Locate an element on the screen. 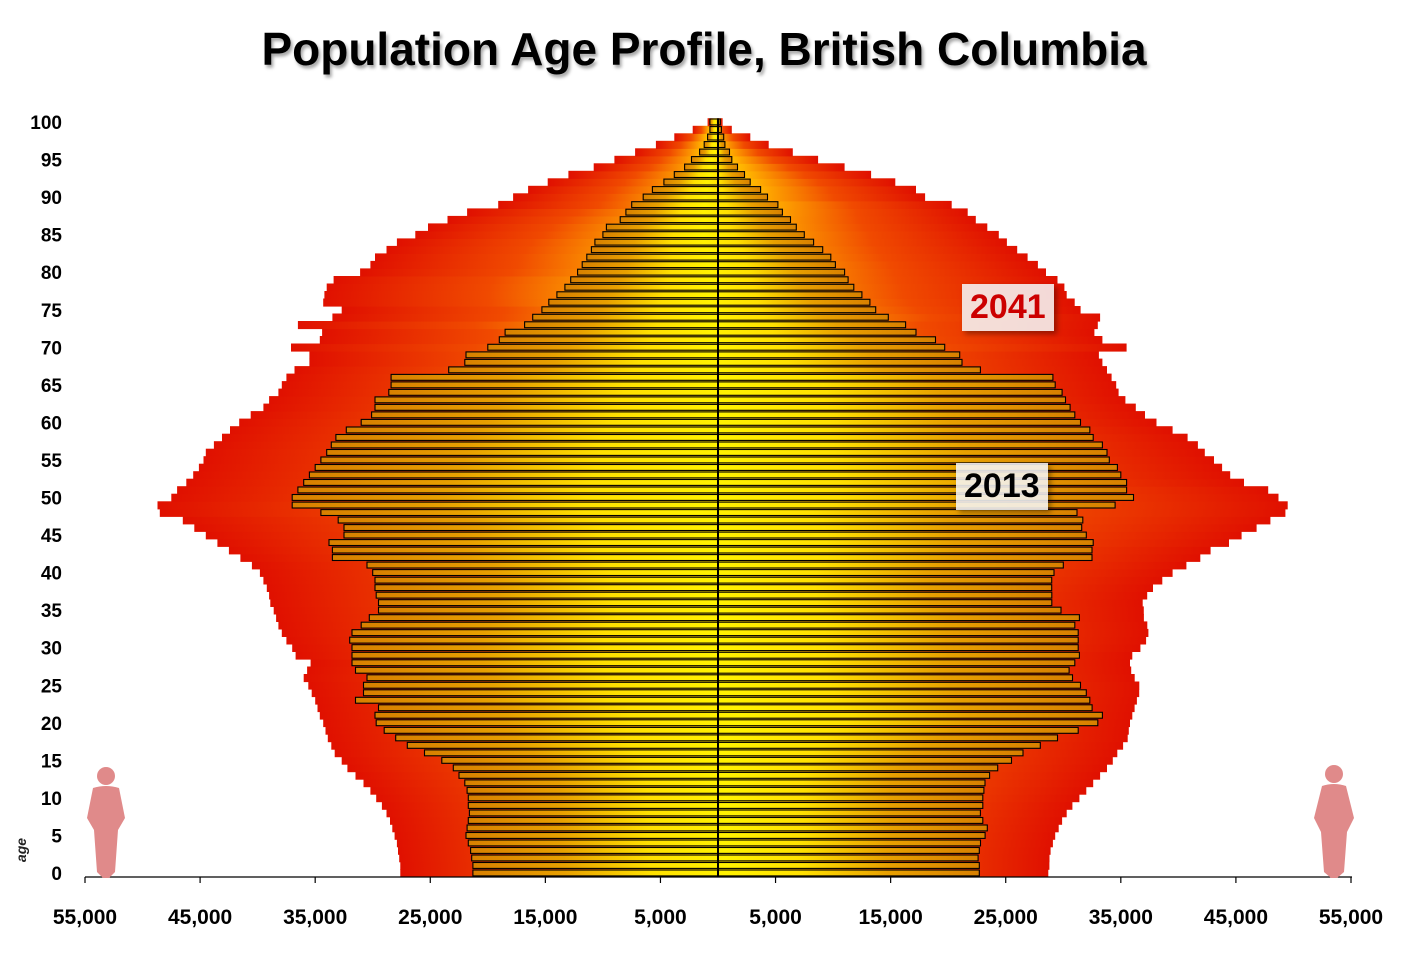 The image size is (1408, 958). y-tick-label: 35 is located at coordinates (52, 611).